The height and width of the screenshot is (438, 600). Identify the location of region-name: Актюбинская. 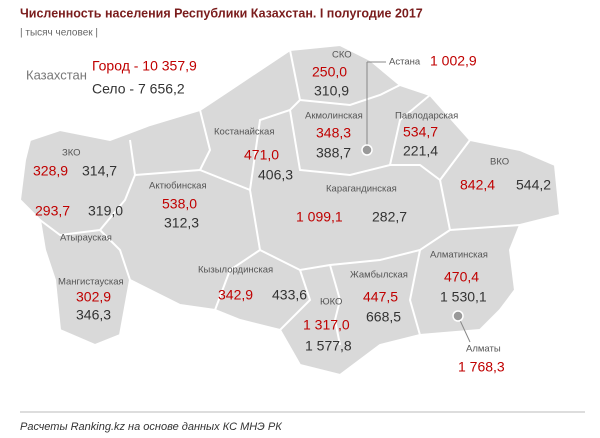
(178, 186).